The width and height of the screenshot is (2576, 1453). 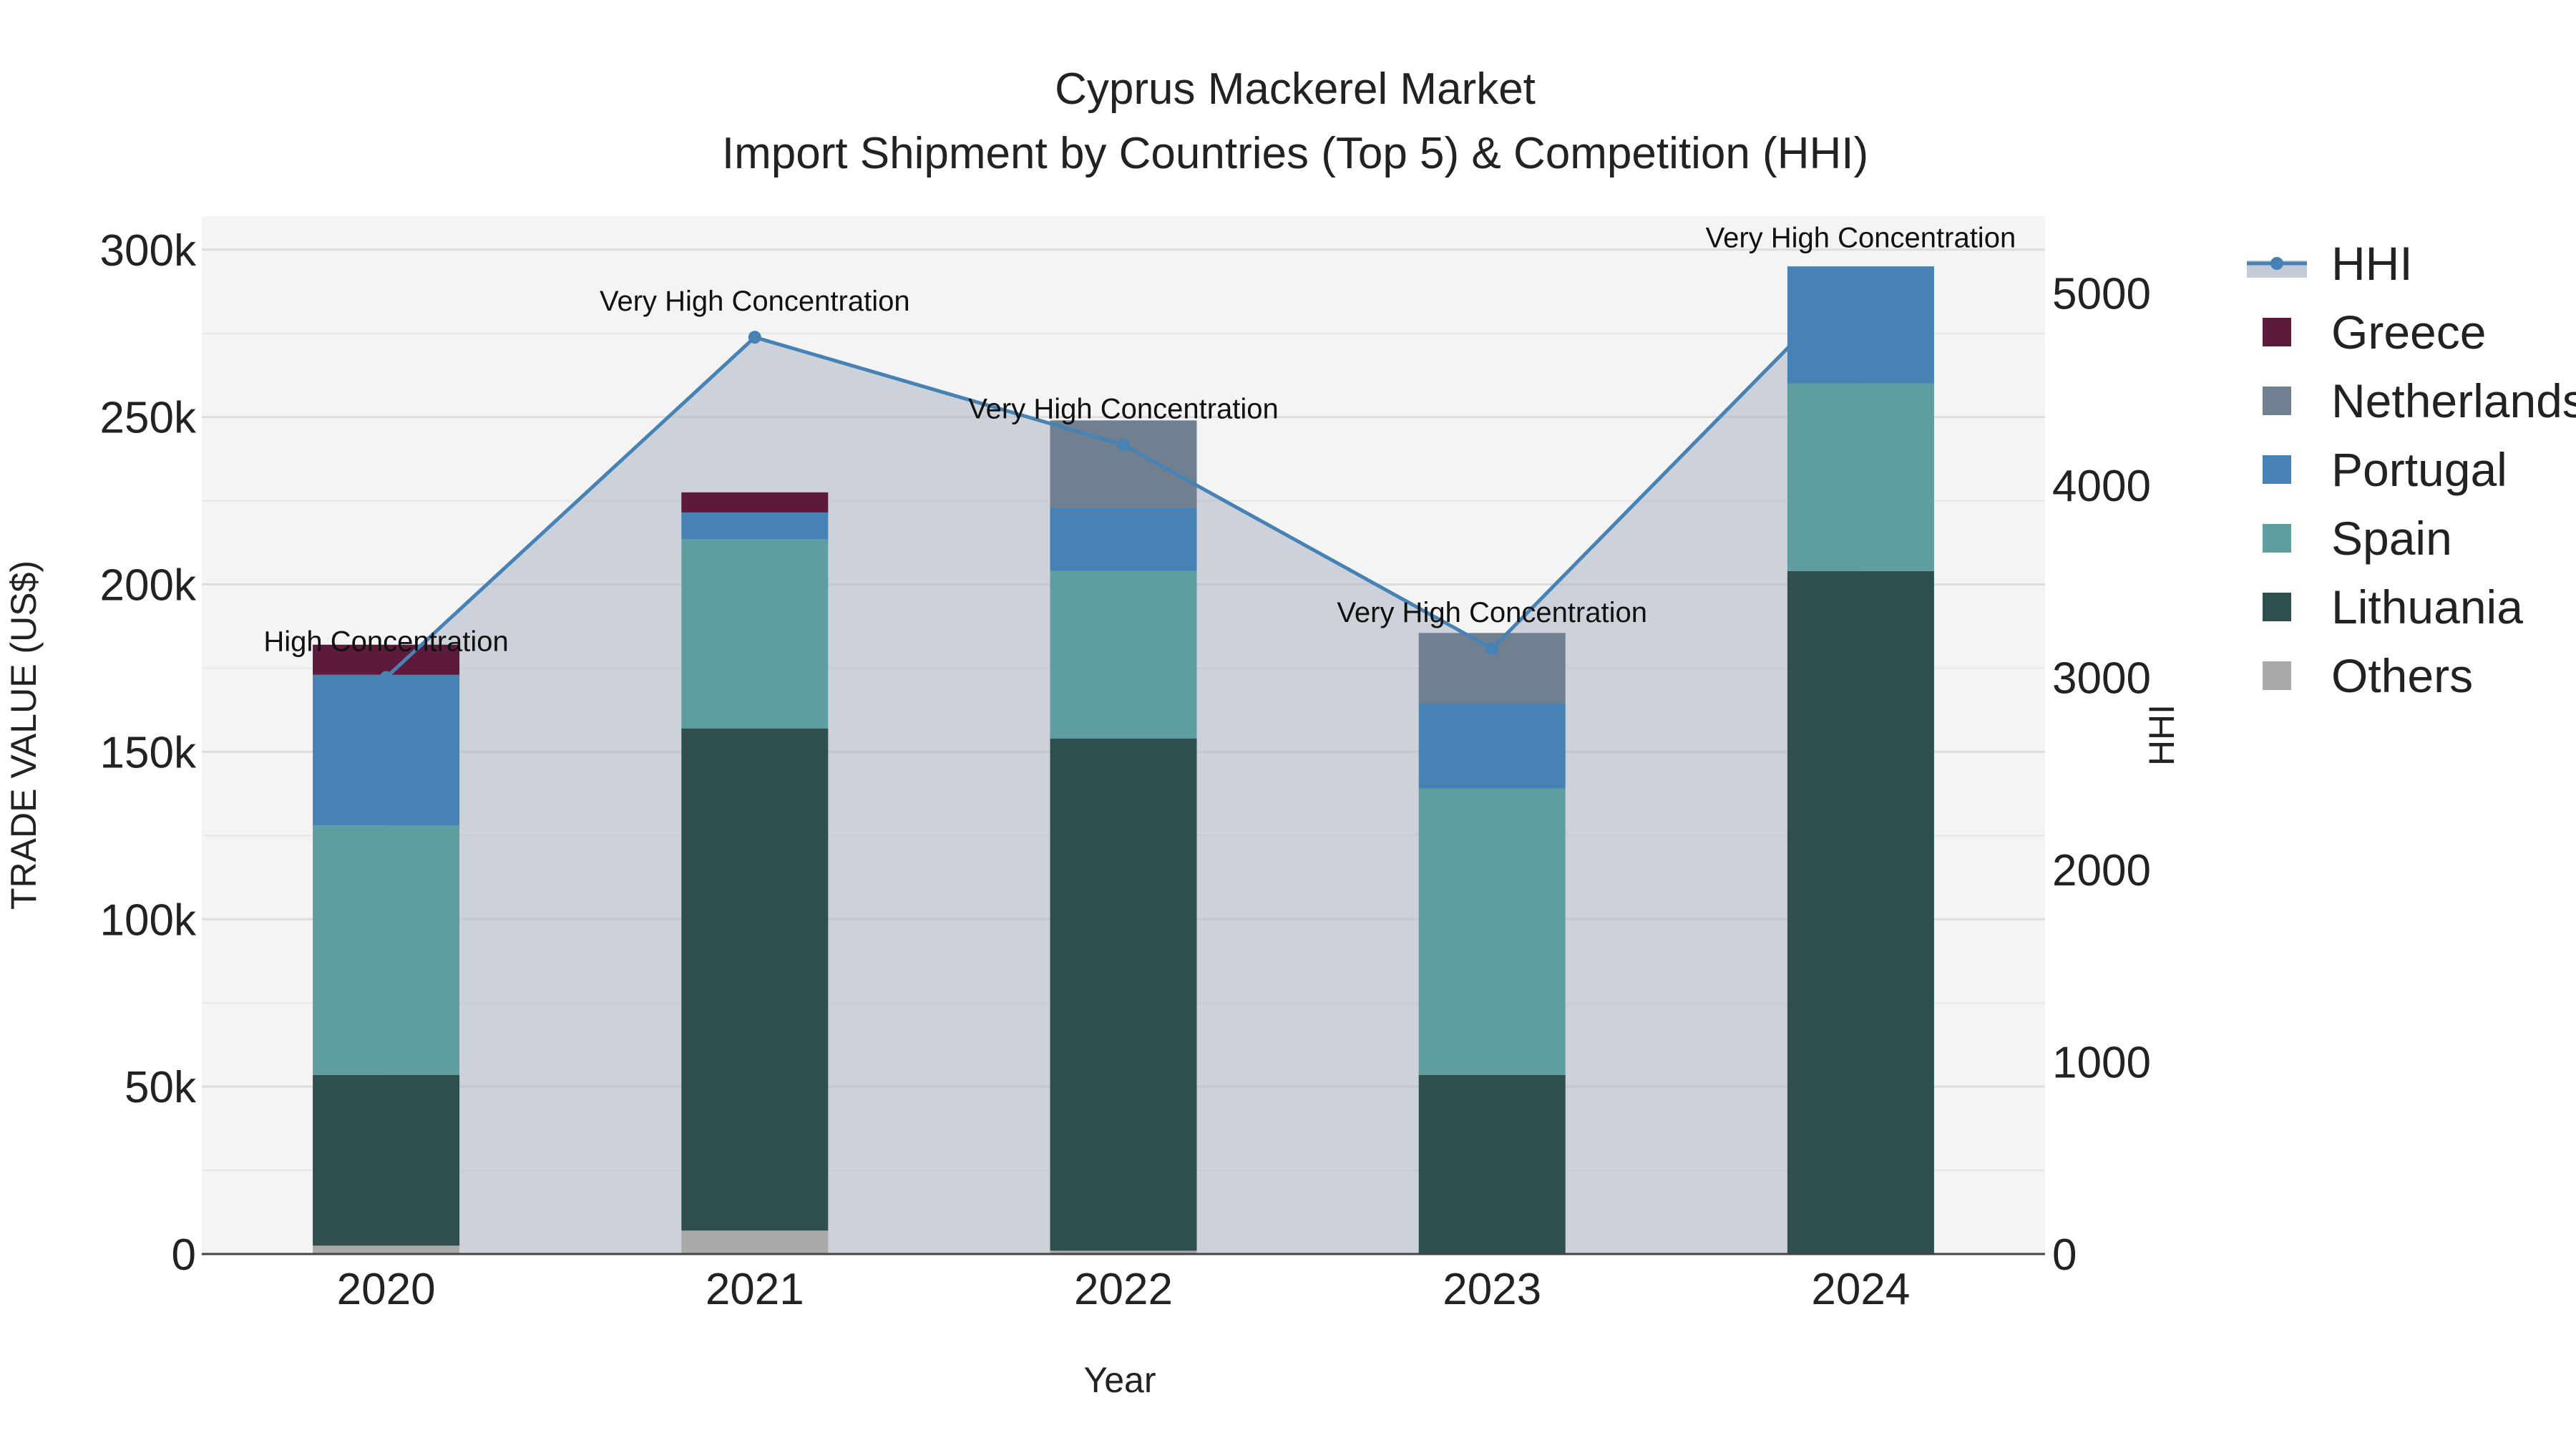 I want to click on x-tick-label: 2022, so click(x=1123, y=1289).